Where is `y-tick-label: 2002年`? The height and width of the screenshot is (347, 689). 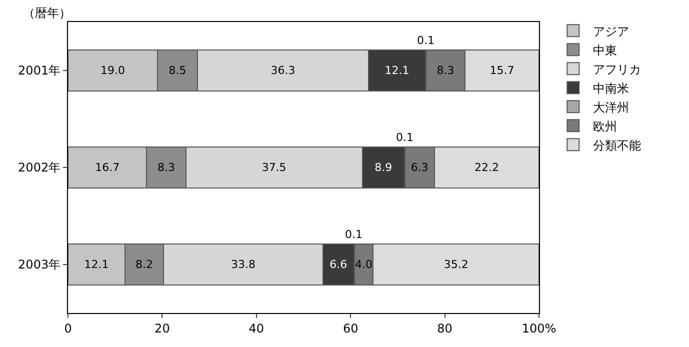
y-tick-label: 2002年 is located at coordinates (39, 167).